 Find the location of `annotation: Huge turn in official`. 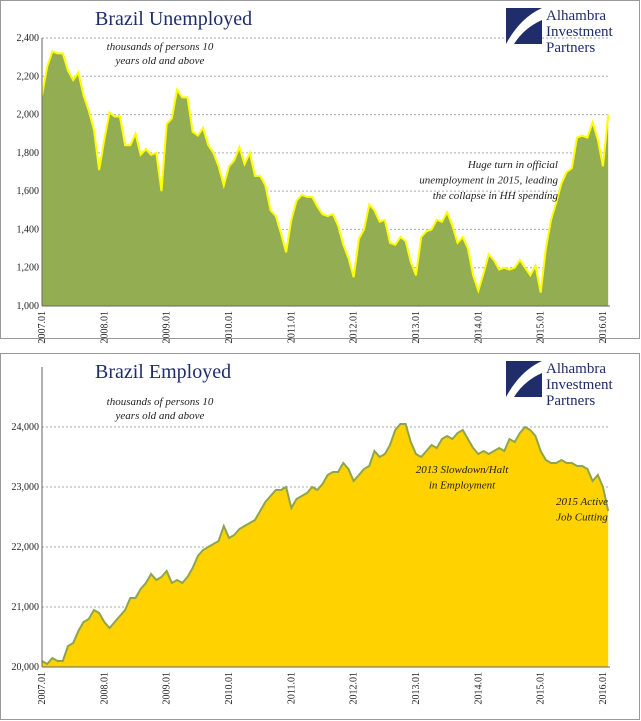

annotation: Huge turn in official is located at coordinates (512, 165).